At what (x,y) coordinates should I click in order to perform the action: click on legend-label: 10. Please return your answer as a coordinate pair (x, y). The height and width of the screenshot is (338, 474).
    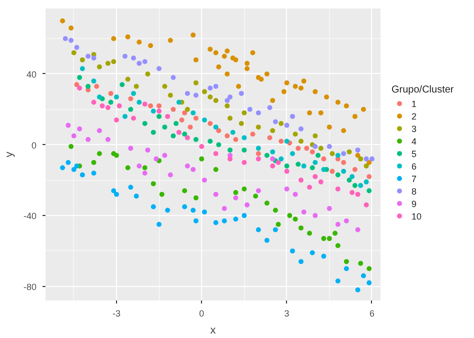
    Looking at the image, I should click on (417, 216).